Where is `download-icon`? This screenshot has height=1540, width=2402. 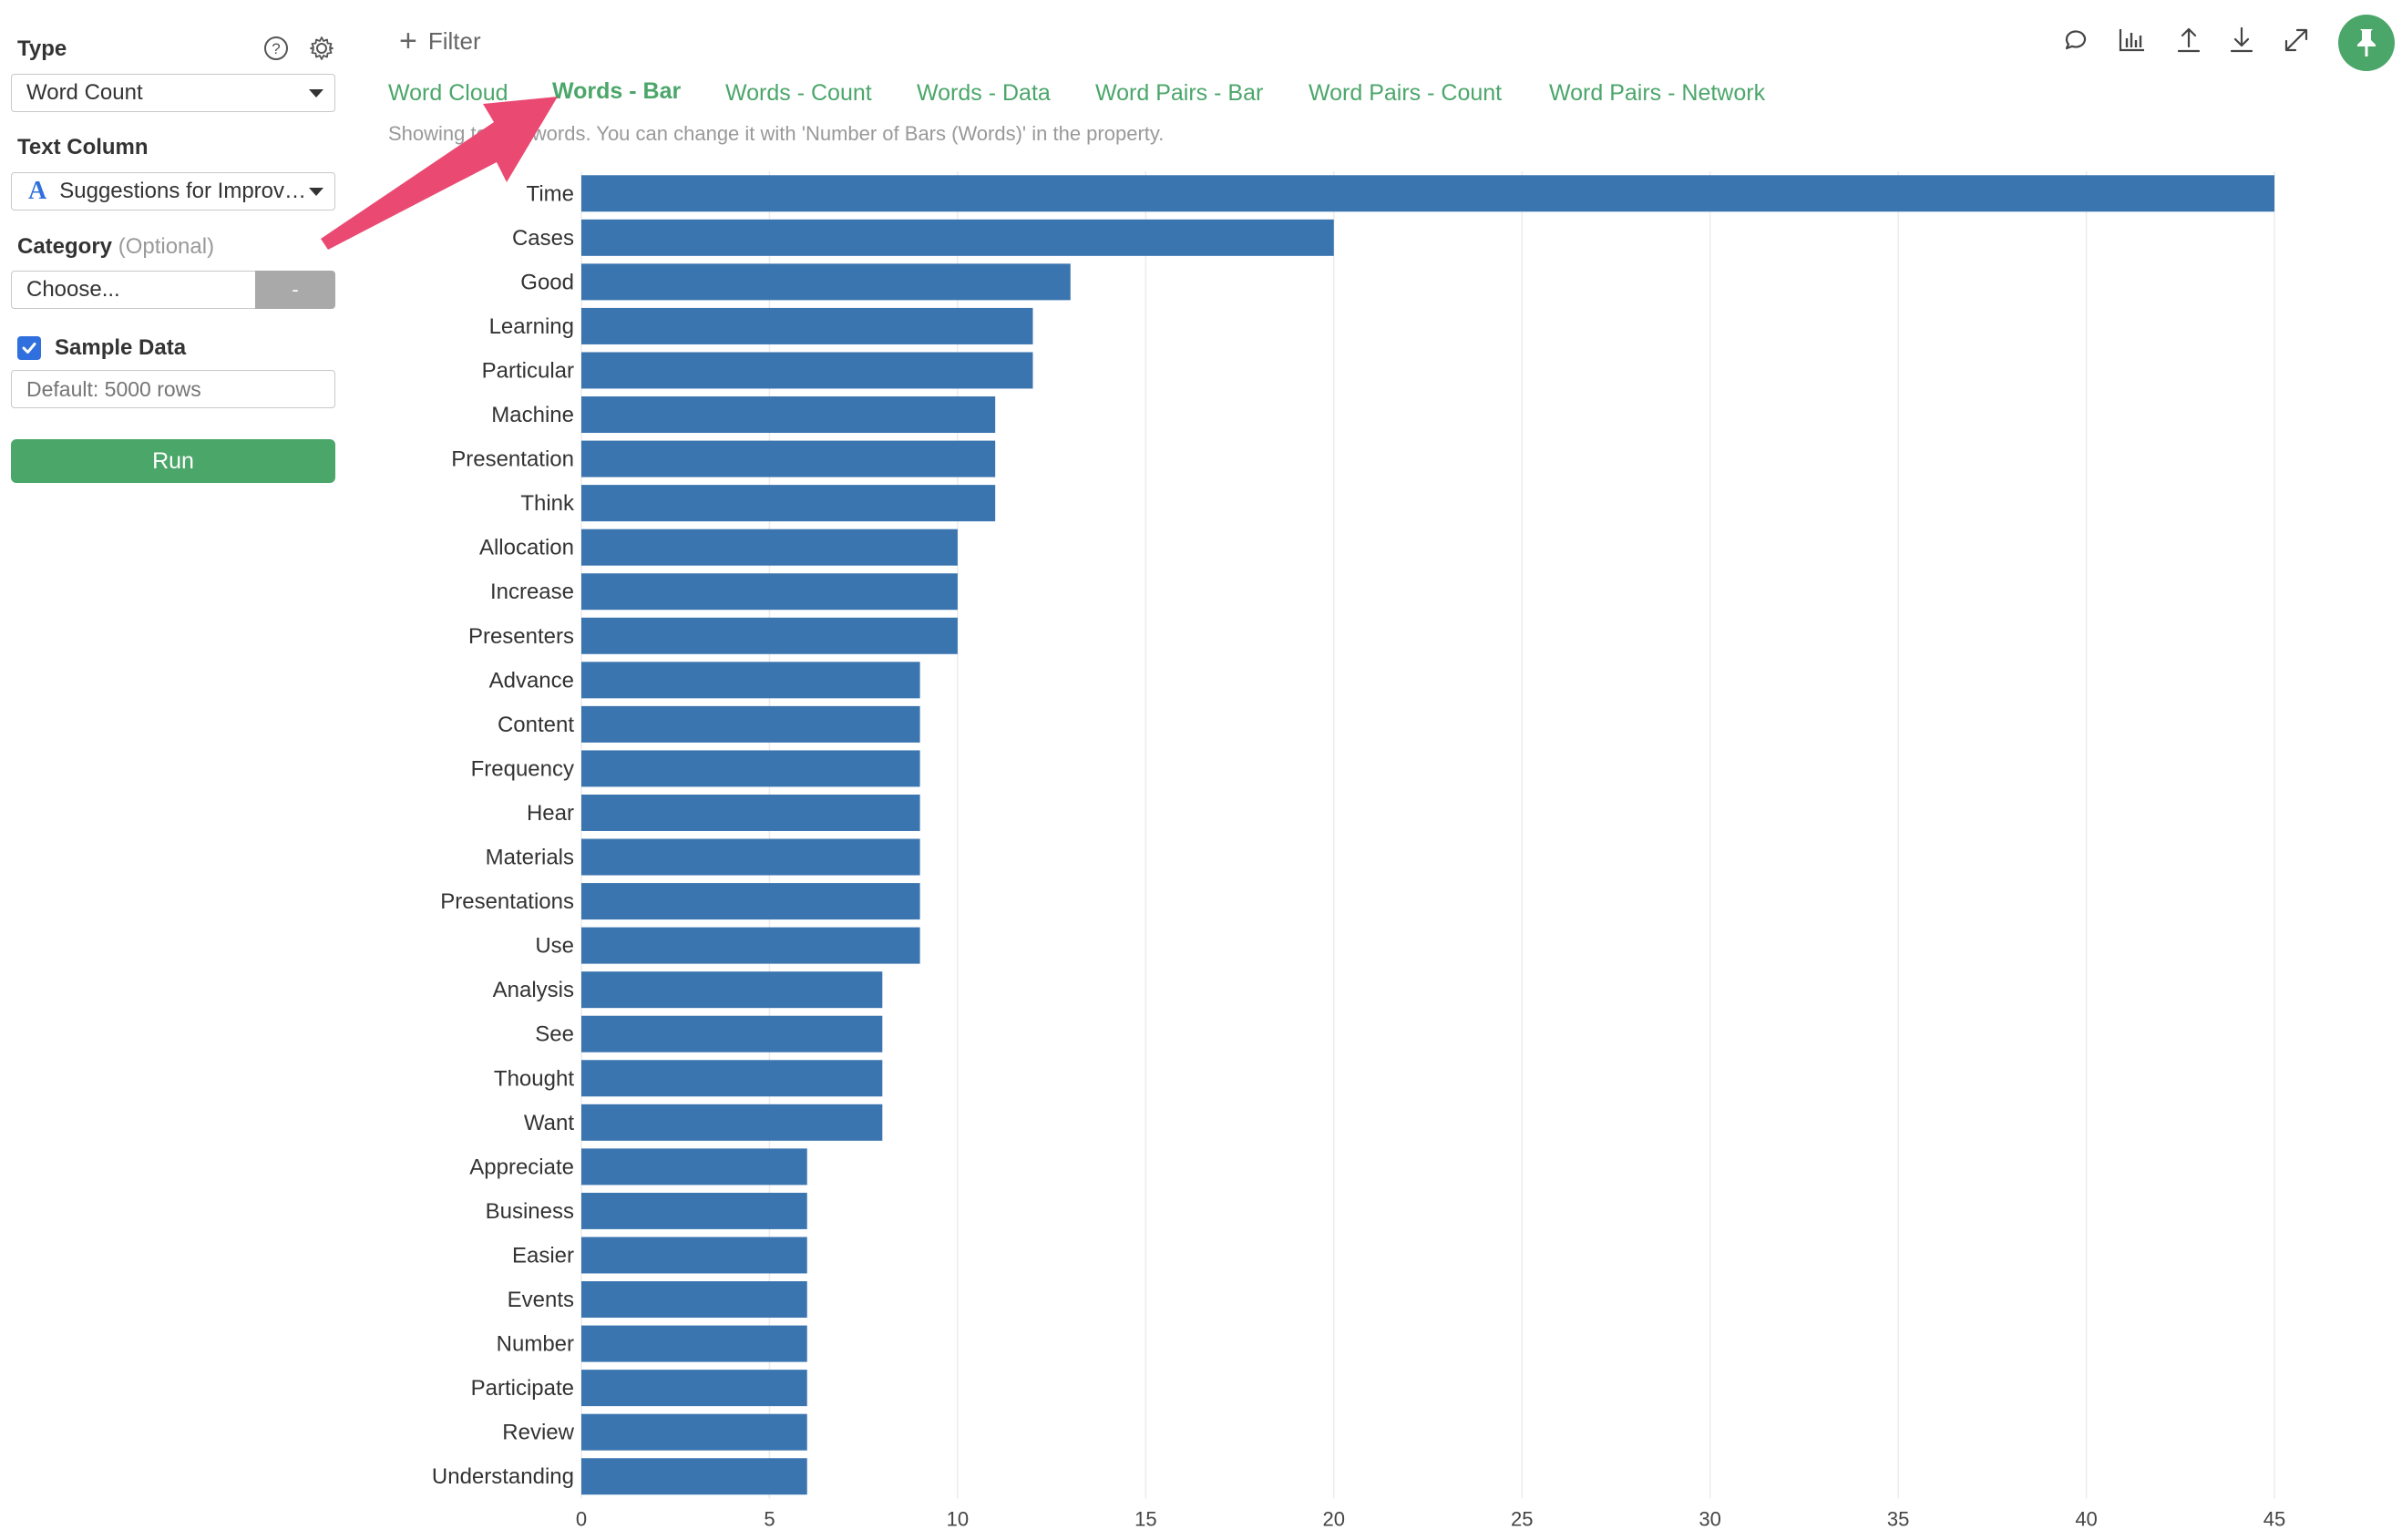 download-icon is located at coordinates (2242, 40).